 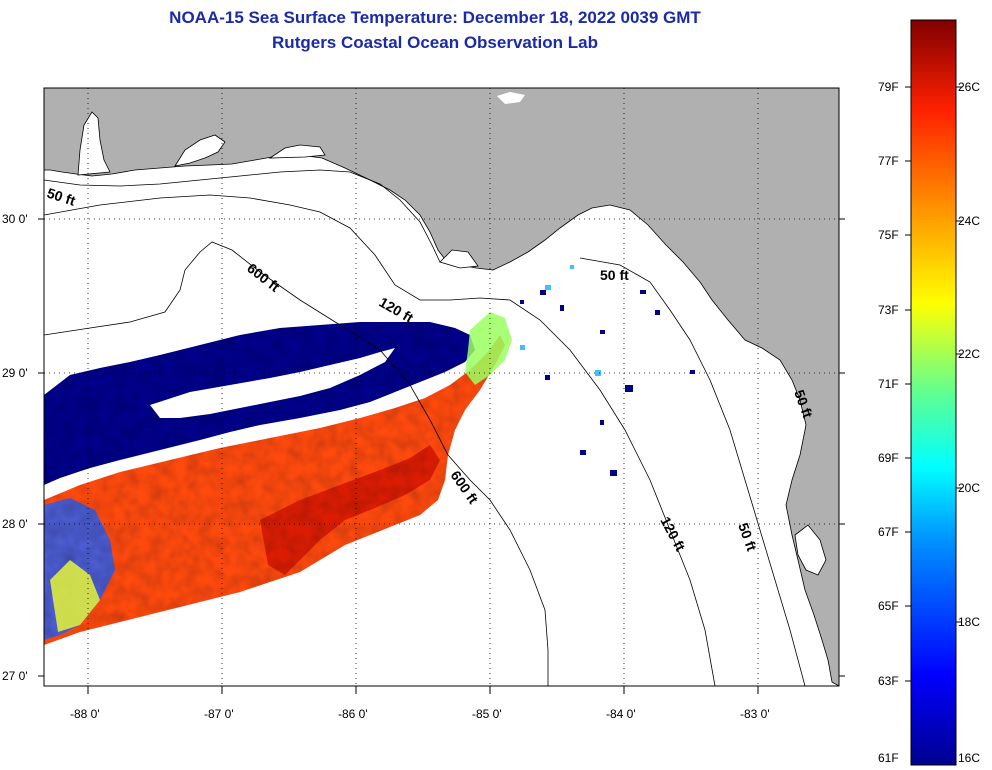 What do you see at coordinates (15, 219) in the screenshot?
I see `lat-label-30: 30 0'` at bounding box center [15, 219].